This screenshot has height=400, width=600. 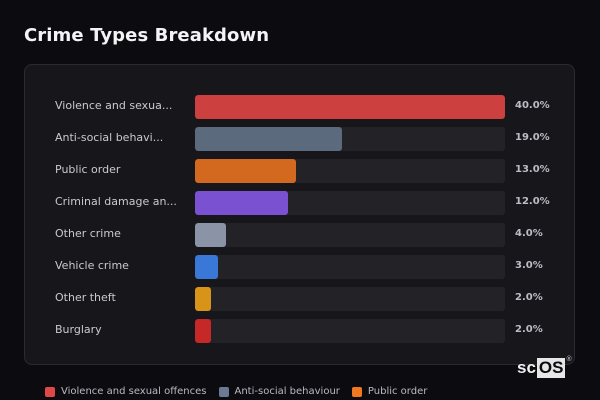 I want to click on registered-mark: ®, so click(x=569, y=359).